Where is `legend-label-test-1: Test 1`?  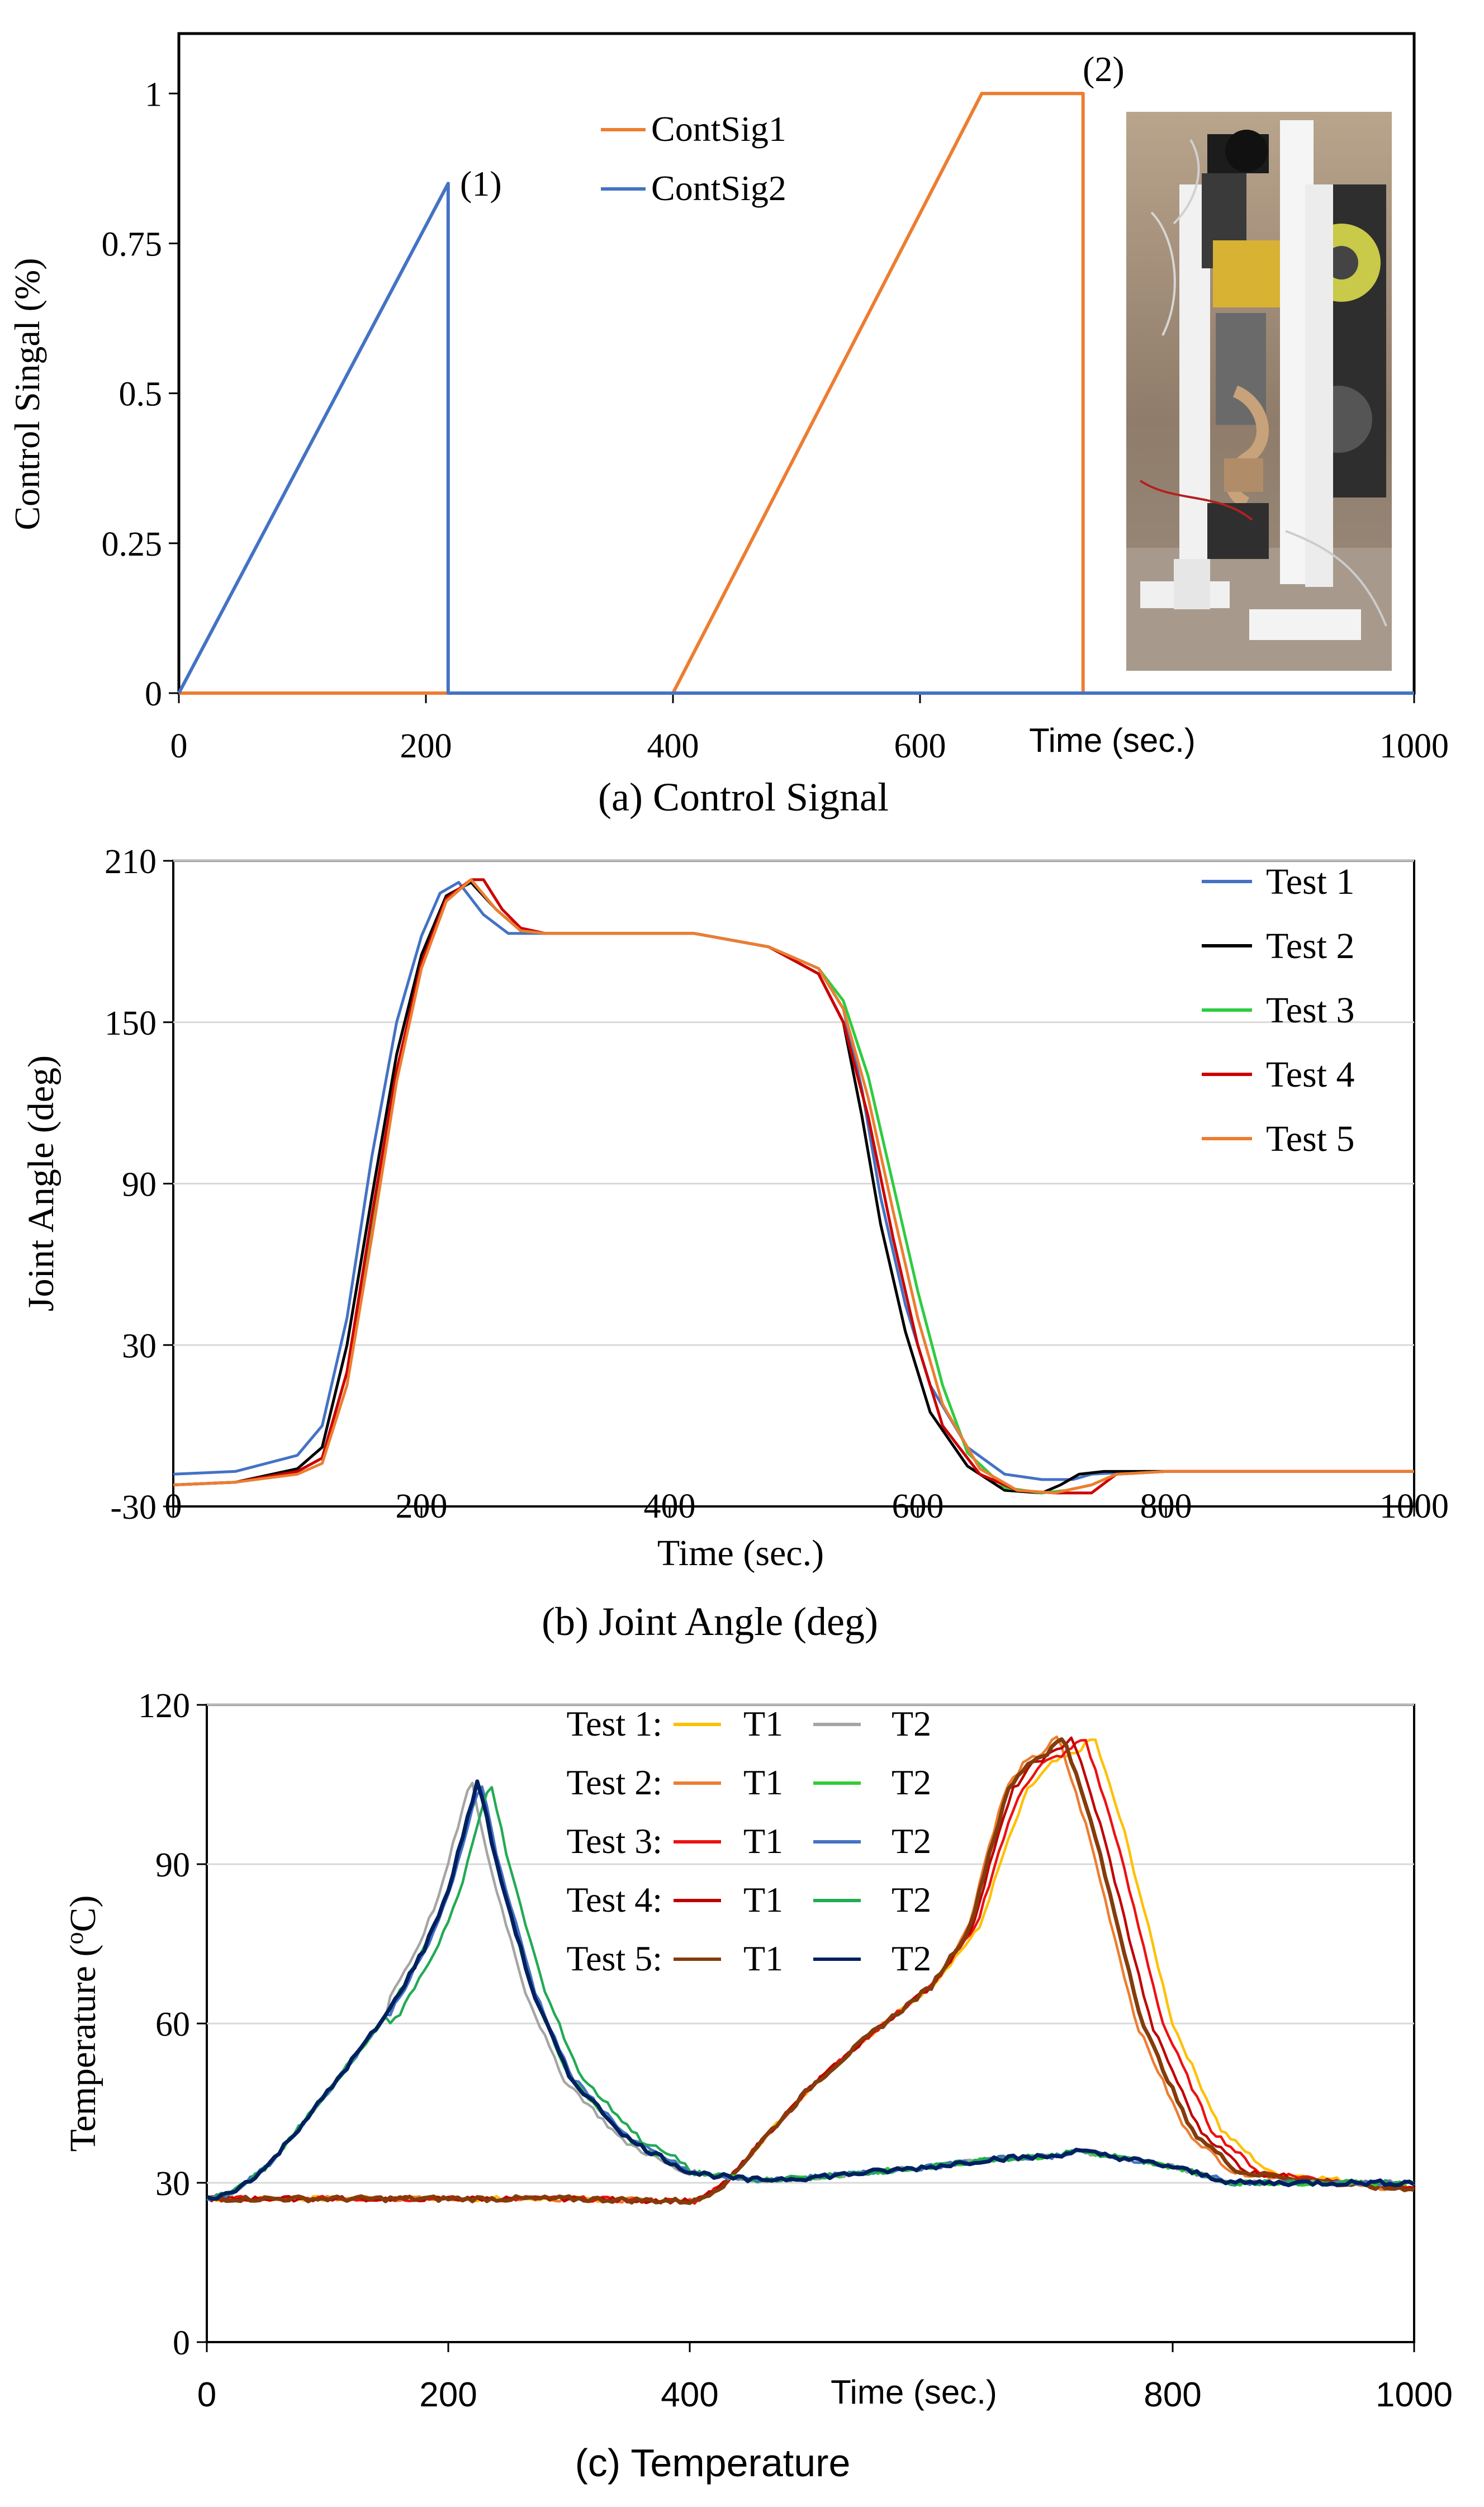
legend-label-test-1: Test 1 is located at coordinates (1310, 881).